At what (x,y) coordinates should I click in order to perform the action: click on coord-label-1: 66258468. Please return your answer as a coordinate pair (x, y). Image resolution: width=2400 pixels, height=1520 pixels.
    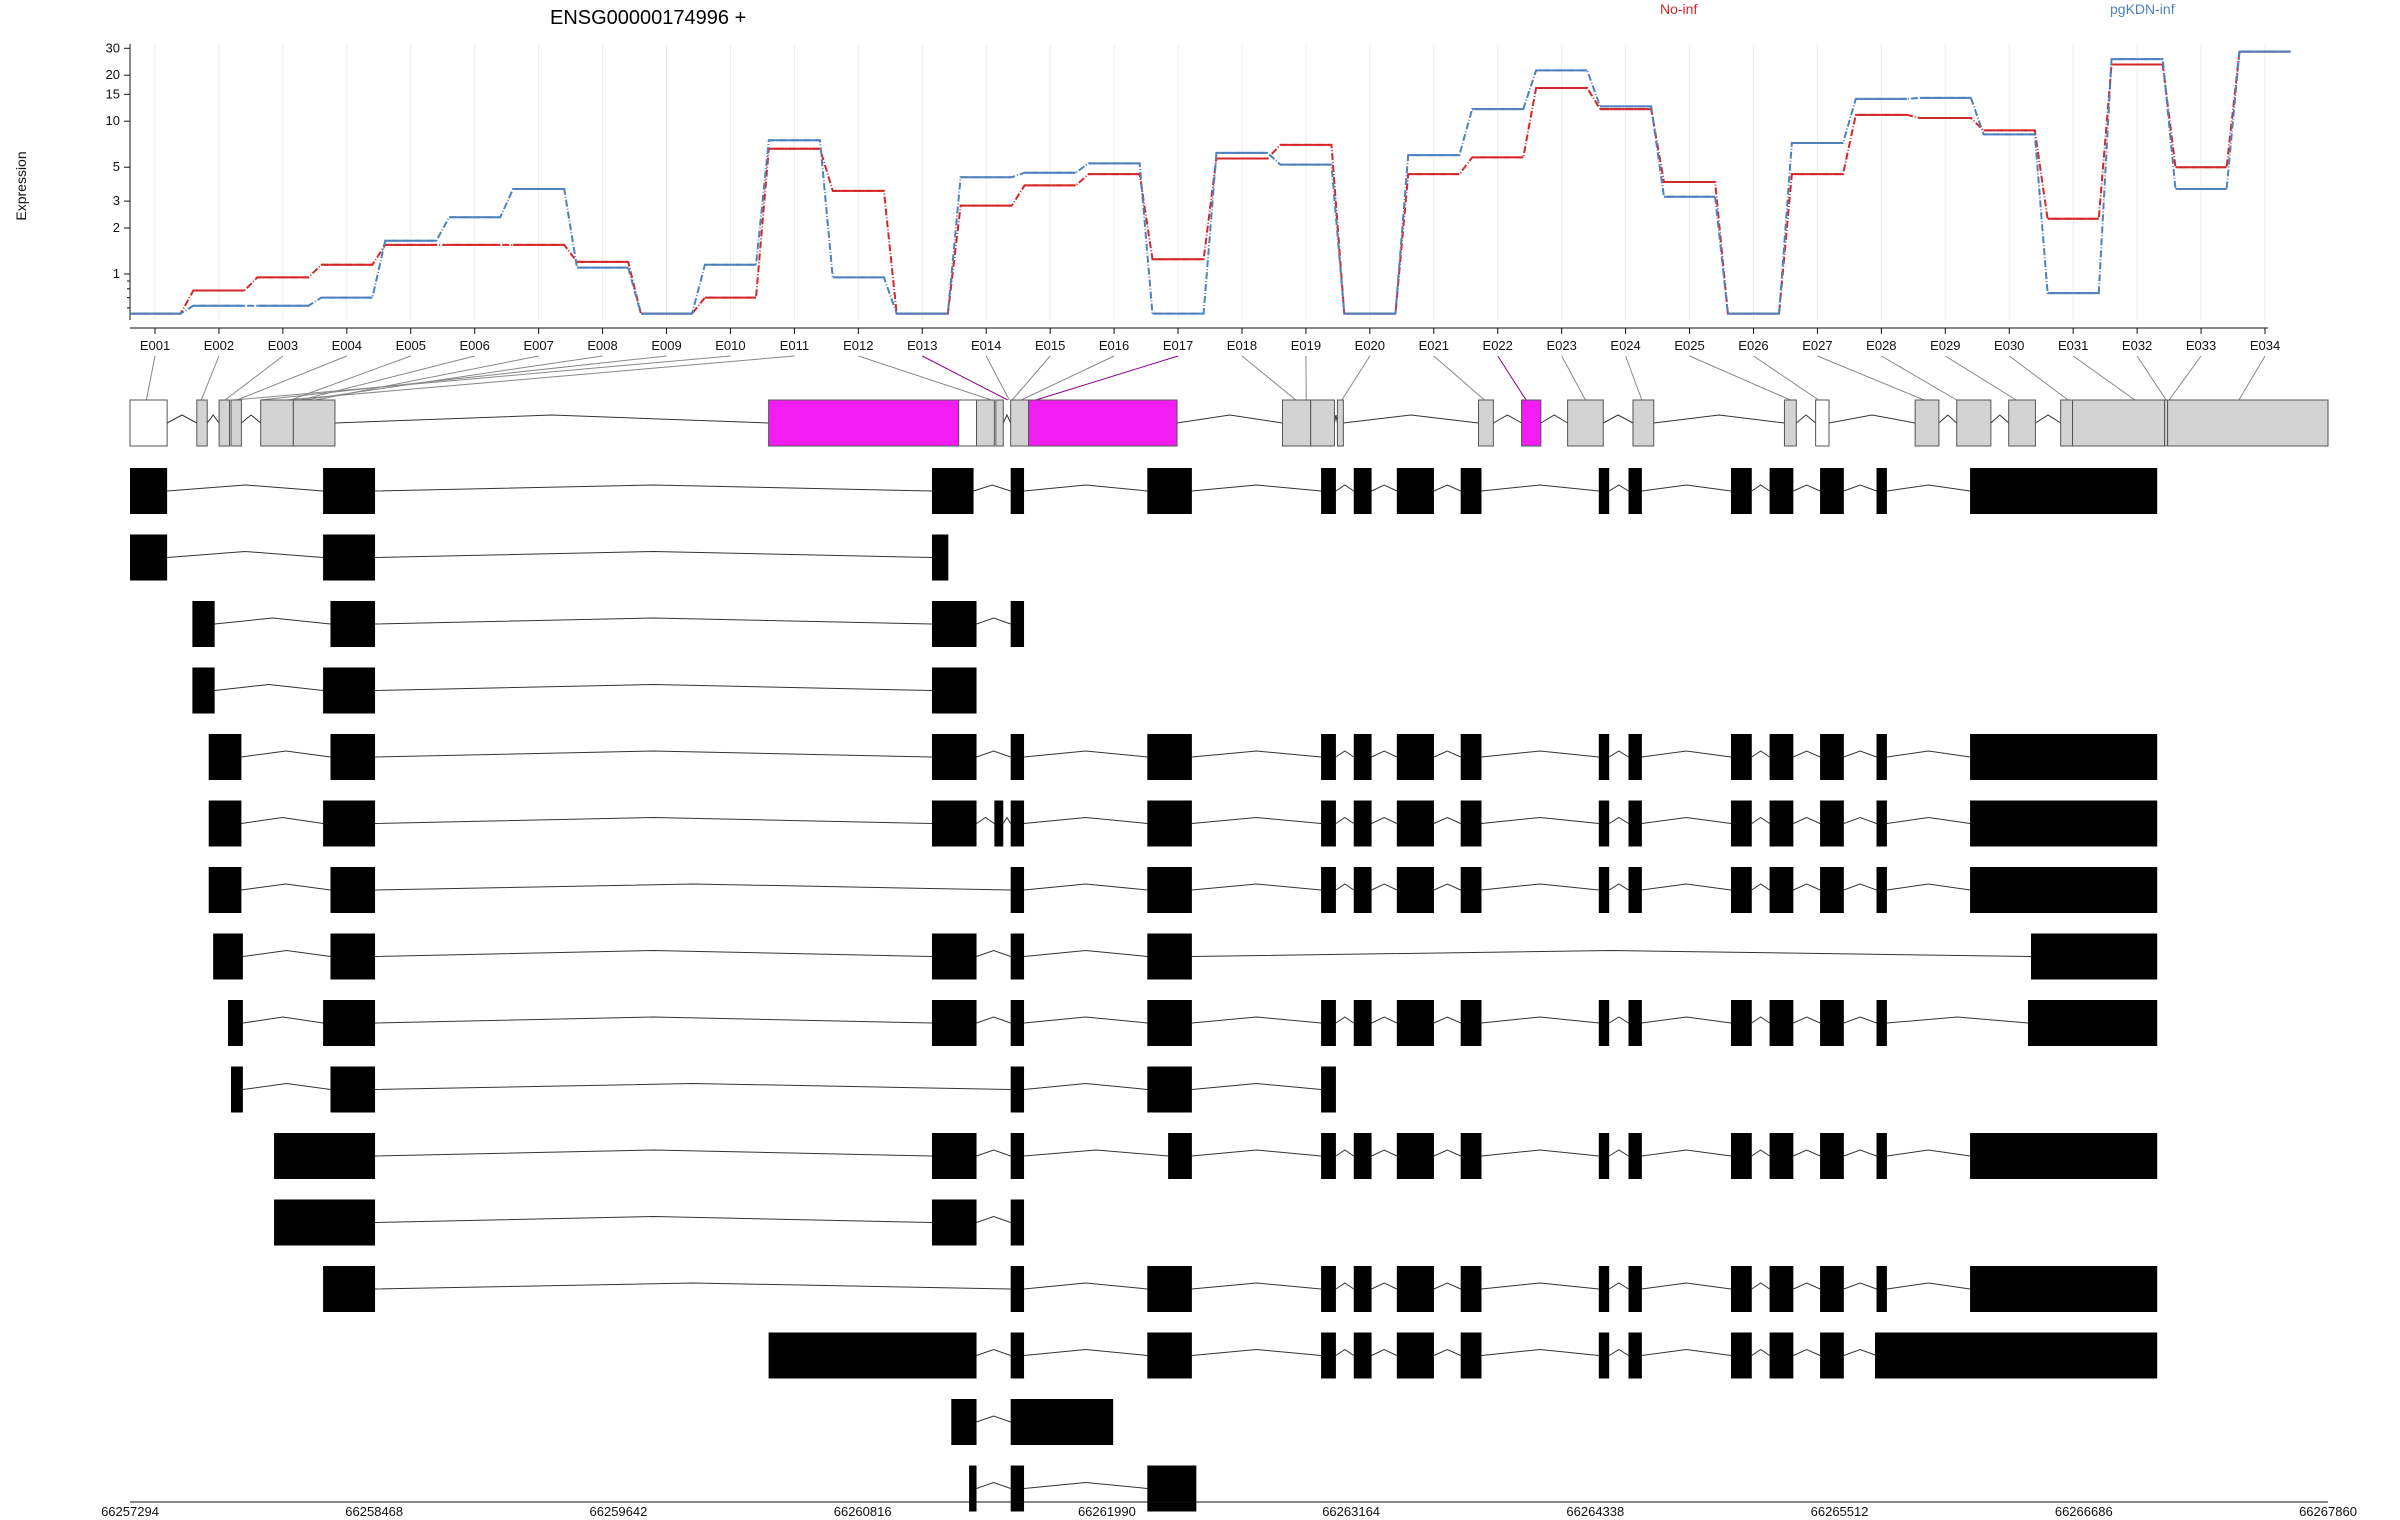
    Looking at the image, I should click on (374, 1511).